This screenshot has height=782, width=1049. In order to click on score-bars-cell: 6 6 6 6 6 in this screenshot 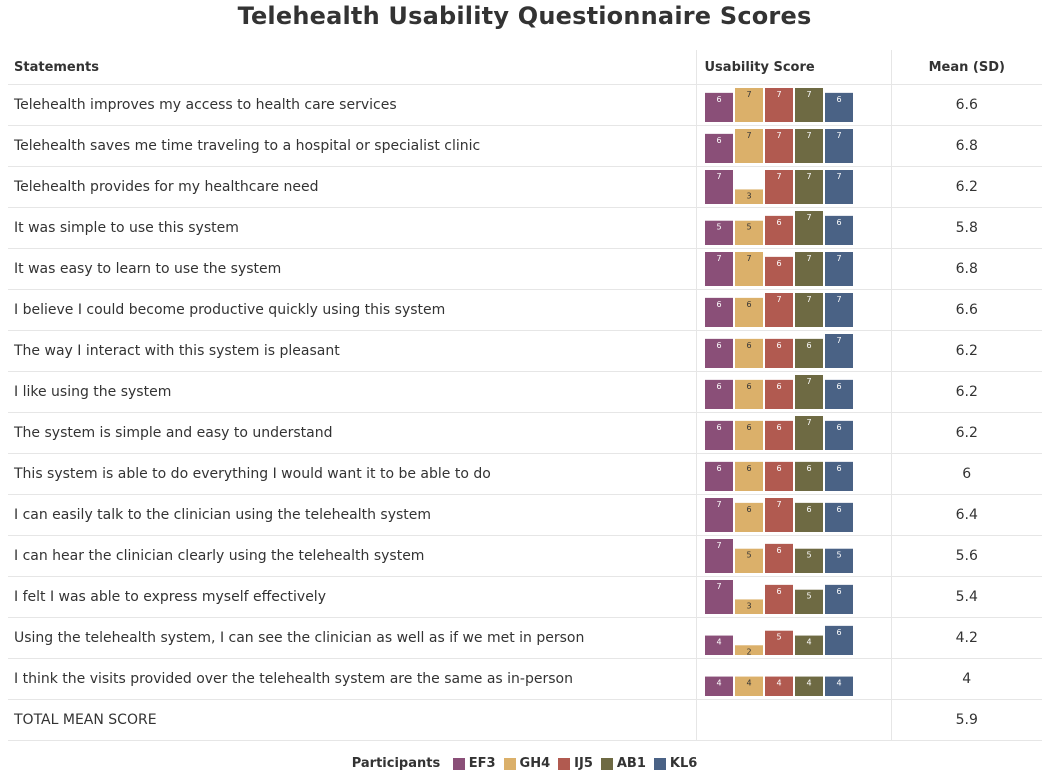, I will do `click(793, 474)`.